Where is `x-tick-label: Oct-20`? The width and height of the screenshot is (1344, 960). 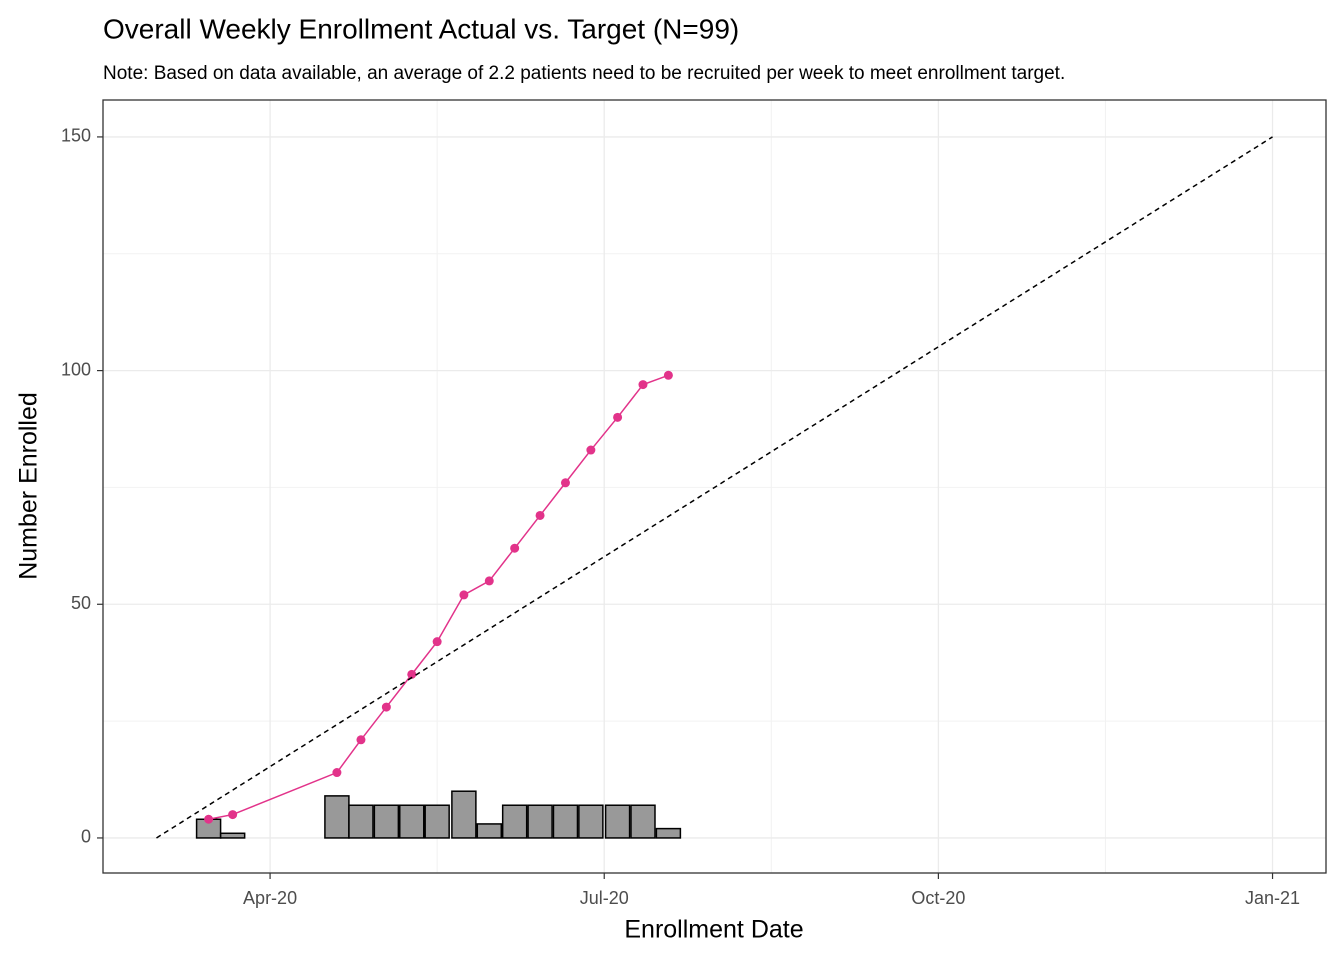 x-tick-label: Oct-20 is located at coordinates (938, 898).